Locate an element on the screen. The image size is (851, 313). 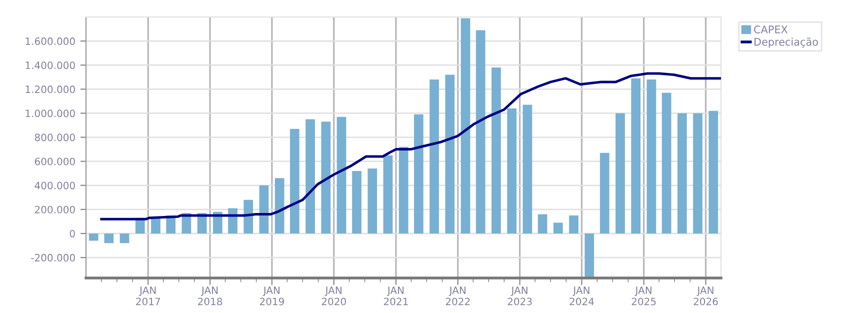
legend-label: Depreciação is located at coordinates (786, 43).